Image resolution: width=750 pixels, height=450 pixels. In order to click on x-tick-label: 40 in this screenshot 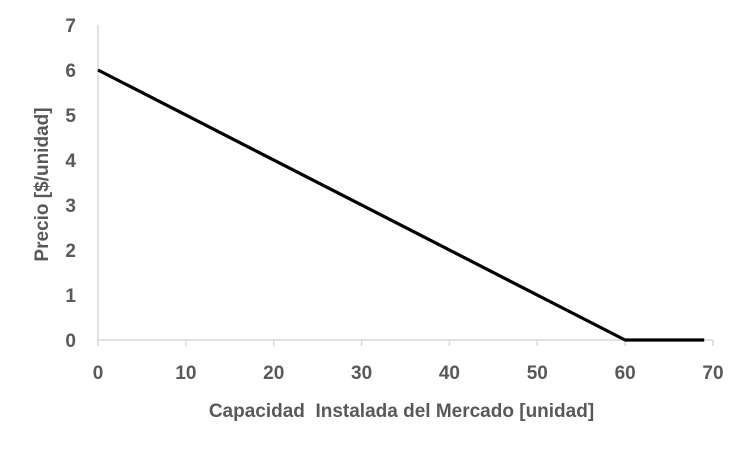, I will do `click(449, 373)`.